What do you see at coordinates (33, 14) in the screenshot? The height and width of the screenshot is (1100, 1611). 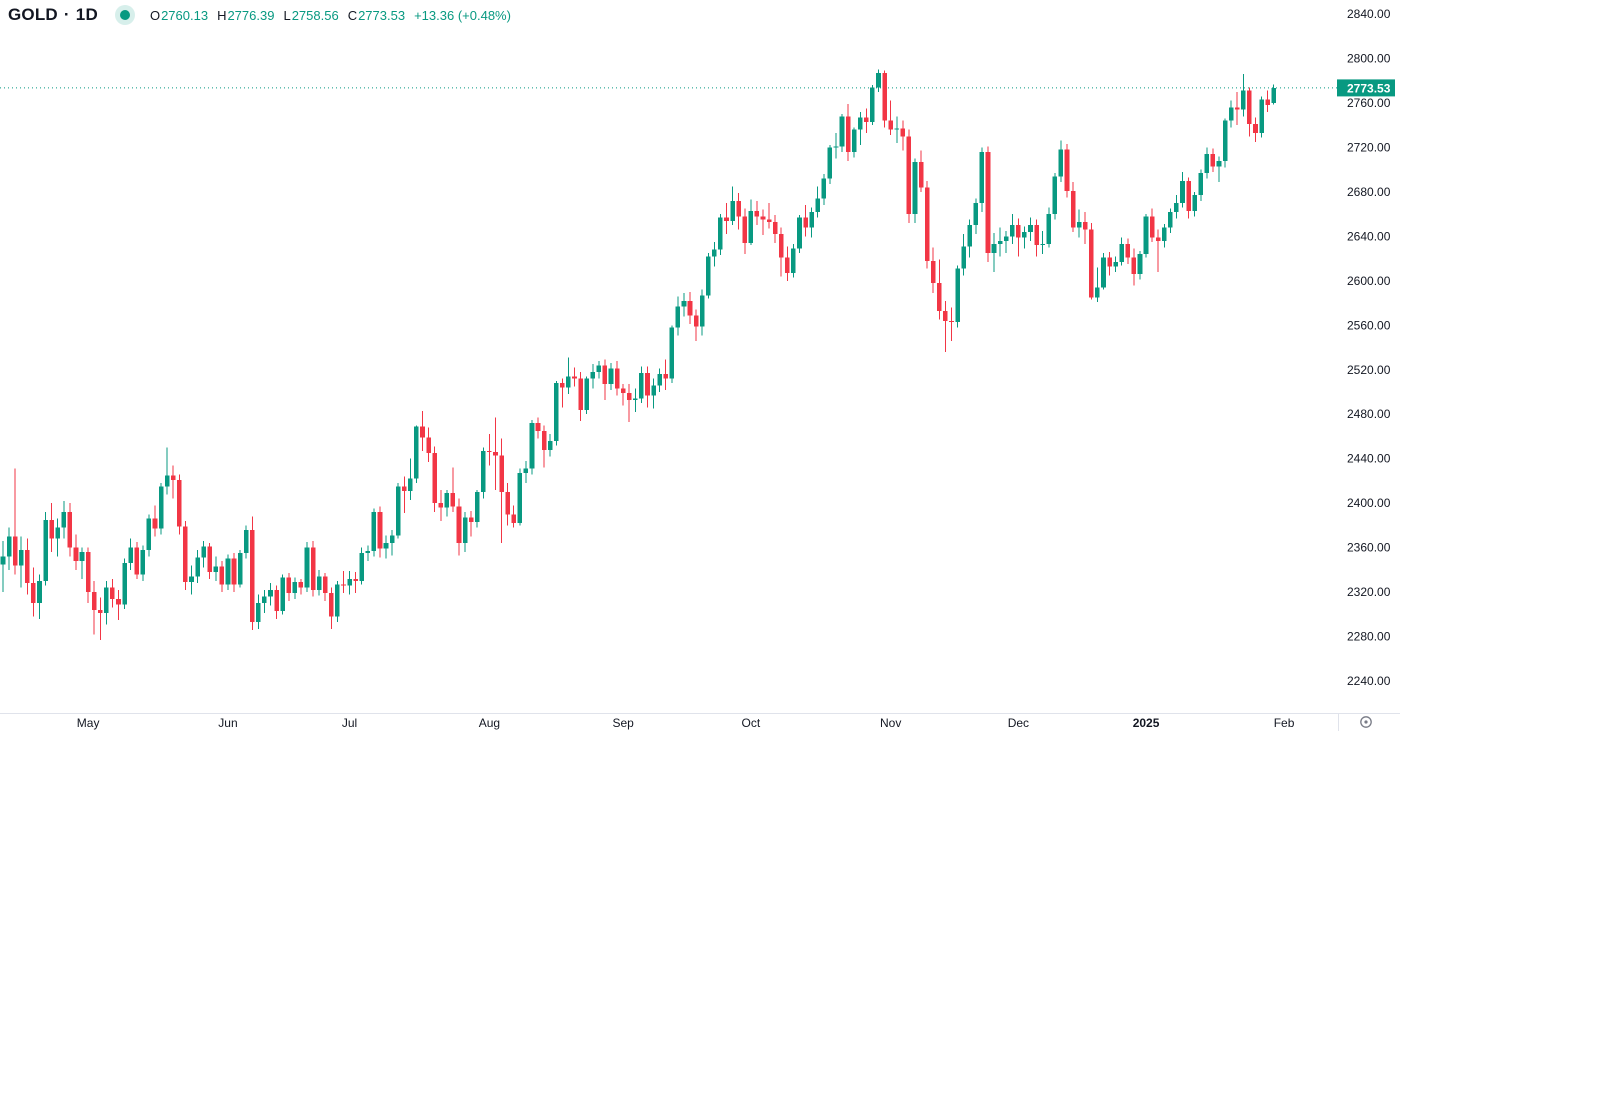 I see `symbol-name: GOLD` at bounding box center [33, 14].